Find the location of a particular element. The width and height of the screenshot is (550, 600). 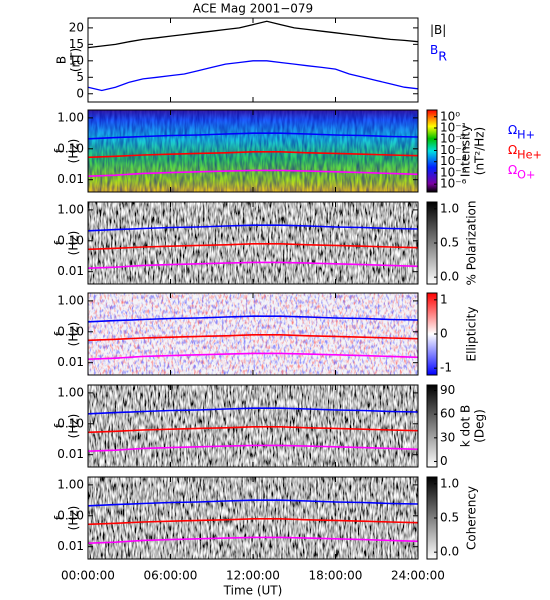

colorbar-tick-label: 10⁻² is located at coordinates (453, 139).